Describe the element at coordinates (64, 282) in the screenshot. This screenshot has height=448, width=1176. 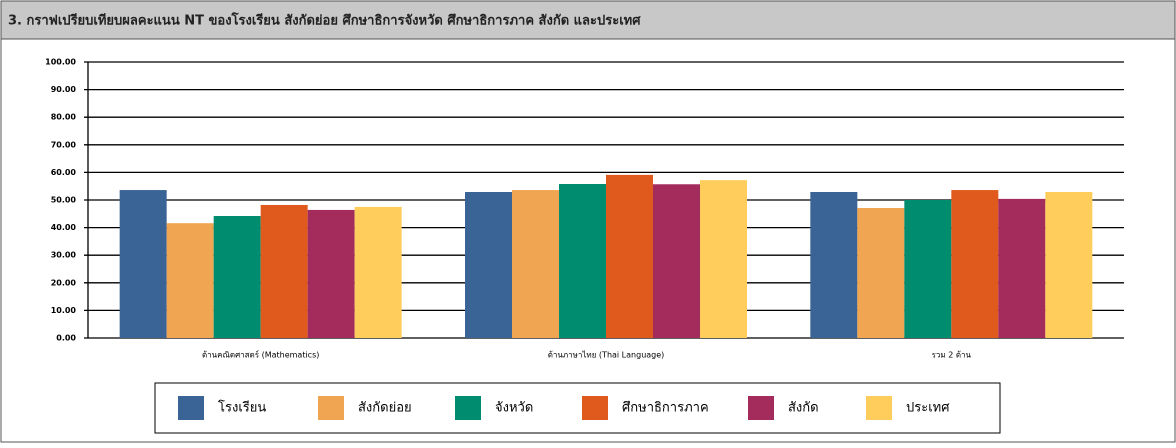
I see `y-tick-label: 20.00` at that location.